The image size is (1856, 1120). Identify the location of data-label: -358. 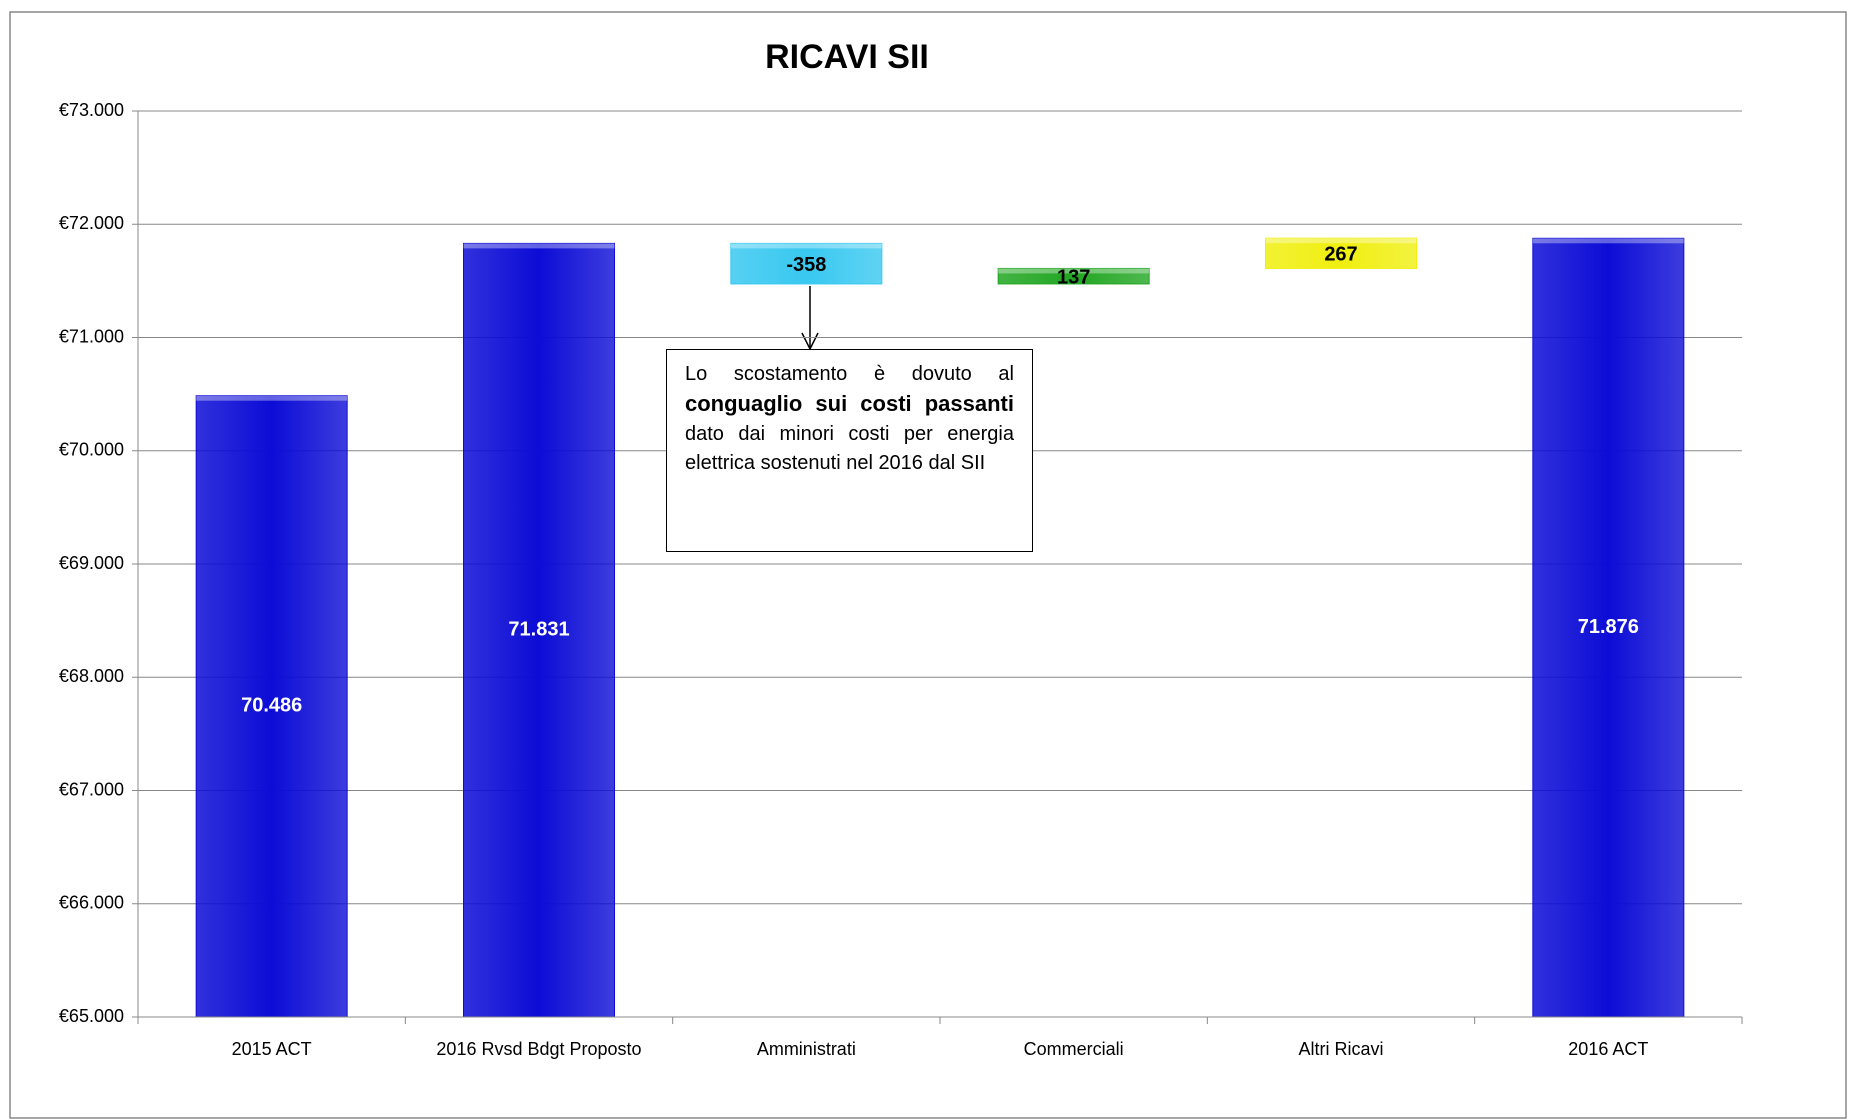
(806, 265).